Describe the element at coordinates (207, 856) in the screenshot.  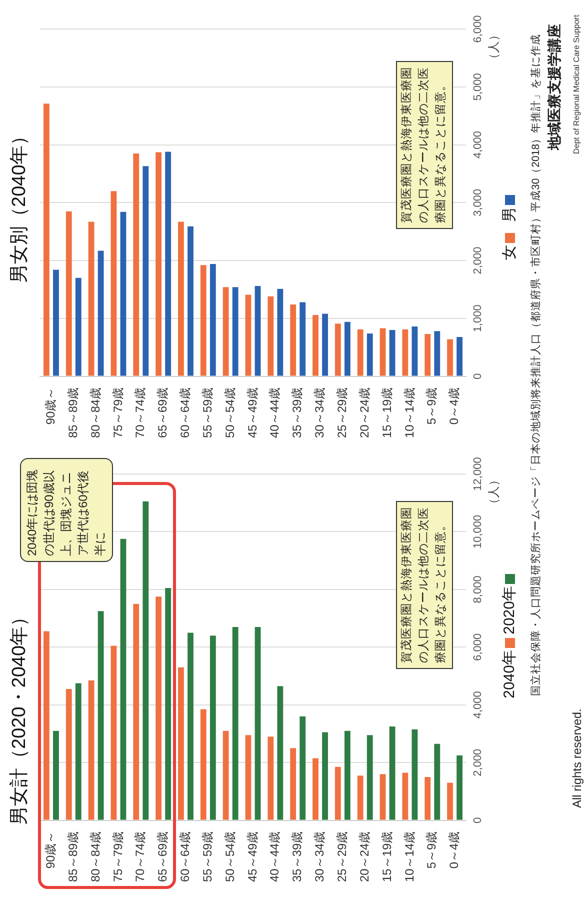
I see `x-tick-label: 55～59歳` at that location.